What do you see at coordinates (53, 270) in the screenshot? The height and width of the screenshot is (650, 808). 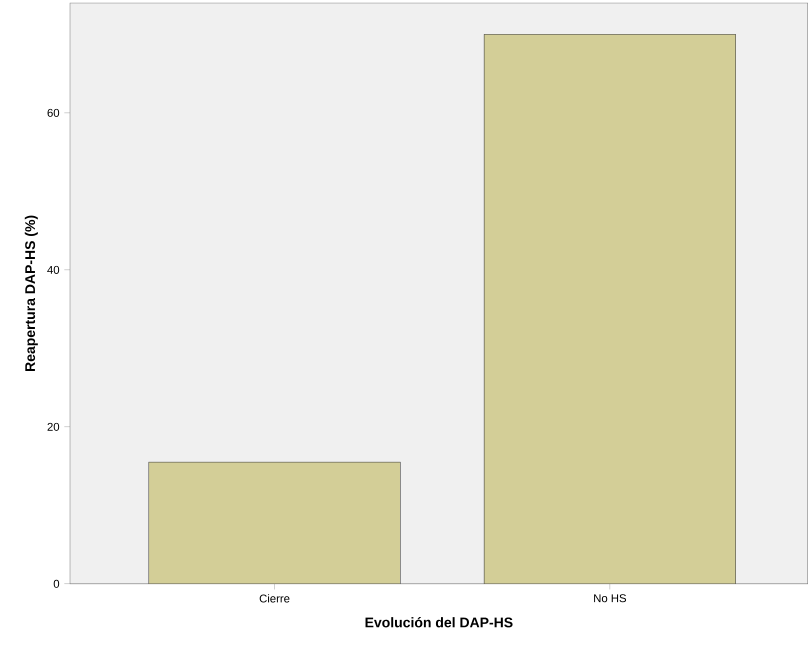 I see `y-tick-label: 40` at bounding box center [53, 270].